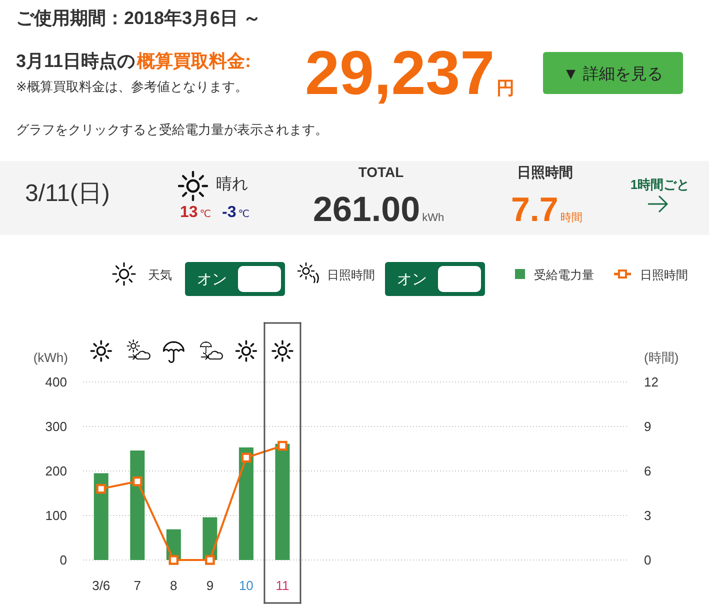 Image resolution: width=709 pixels, height=616 pixels. What do you see at coordinates (648, 560) in the screenshot?
I see `y2-tick-label: 0` at bounding box center [648, 560].